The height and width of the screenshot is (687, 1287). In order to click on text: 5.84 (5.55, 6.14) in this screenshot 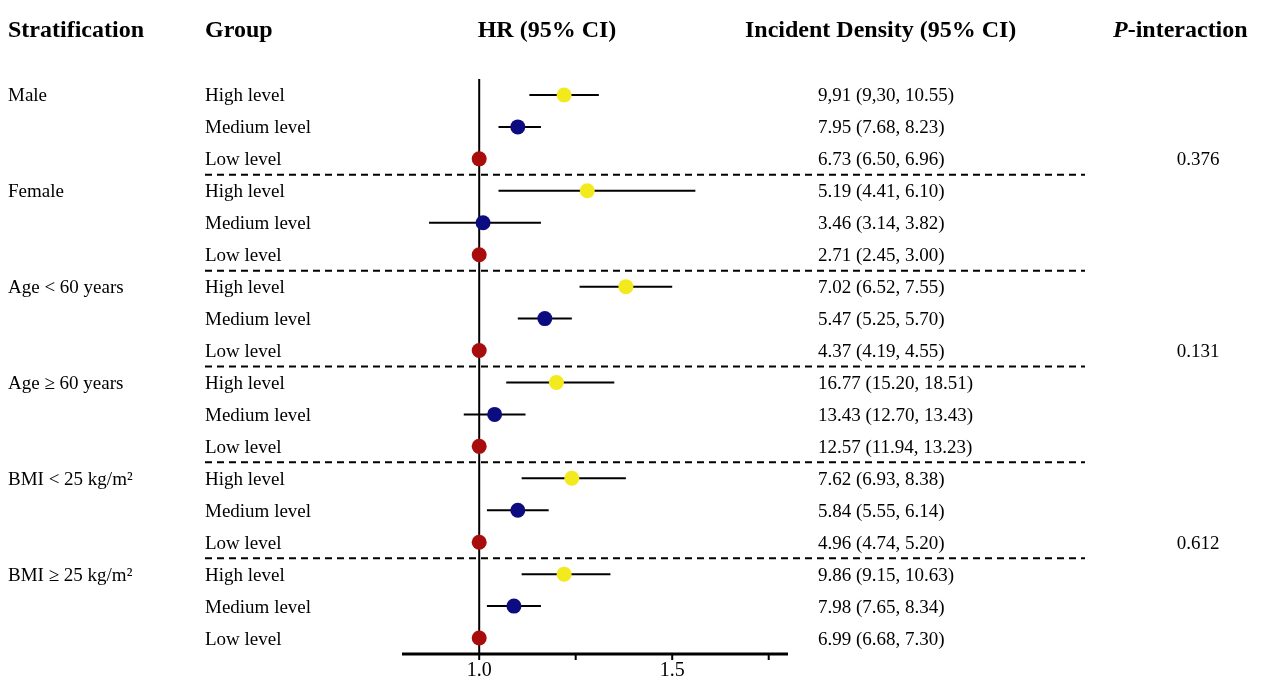, I will do `click(881, 510)`.